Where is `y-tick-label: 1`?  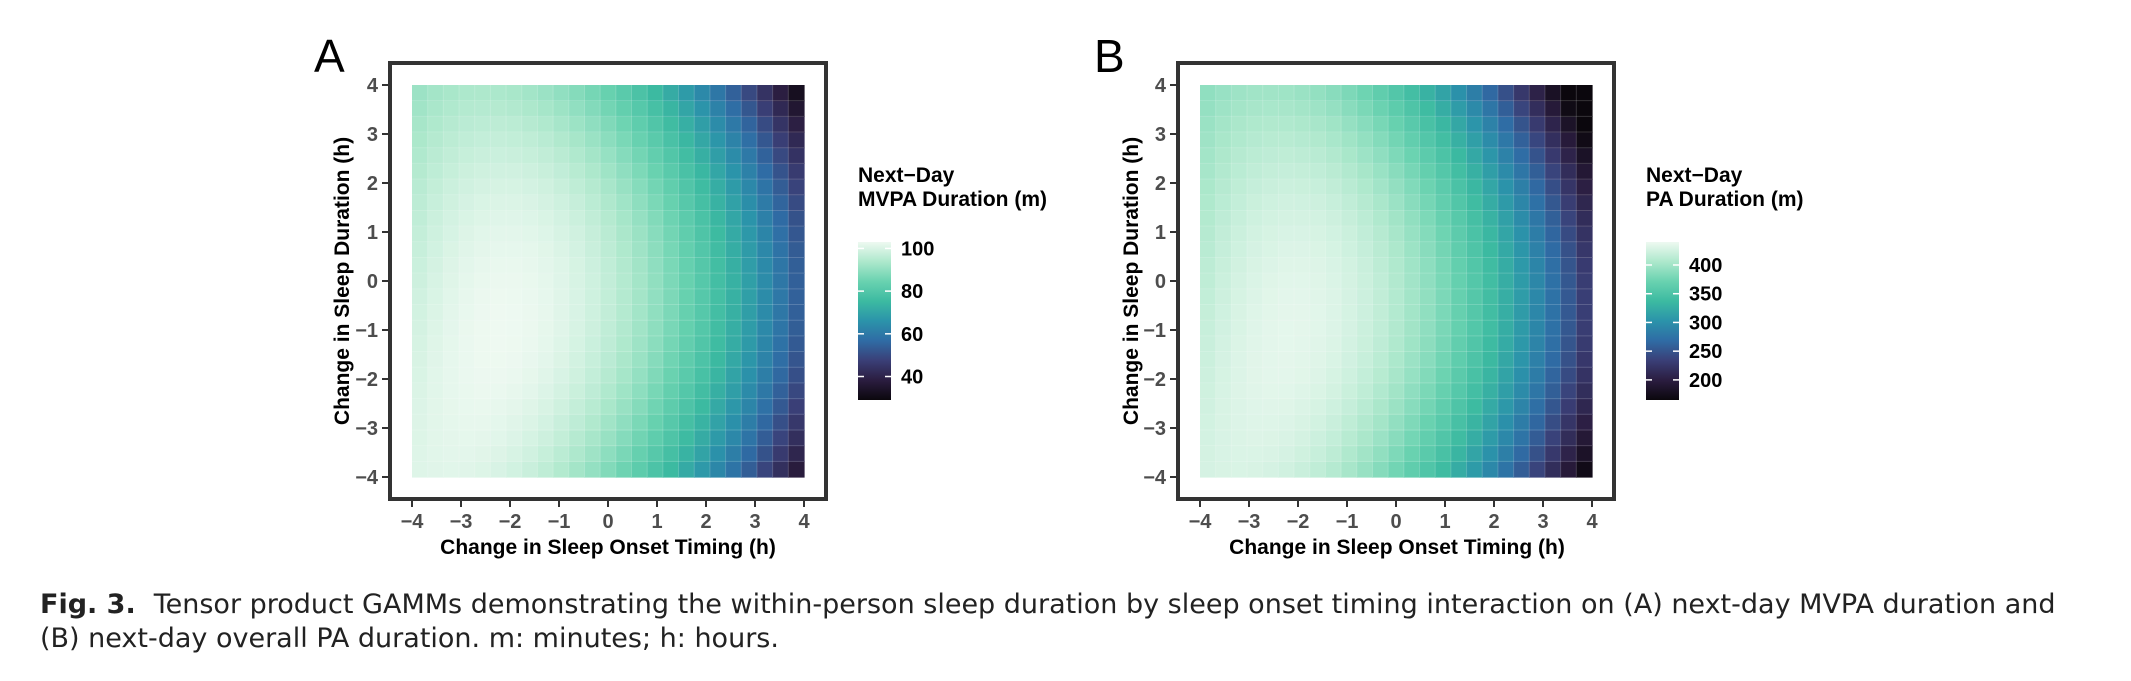 y-tick-label: 1 is located at coordinates (372, 233).